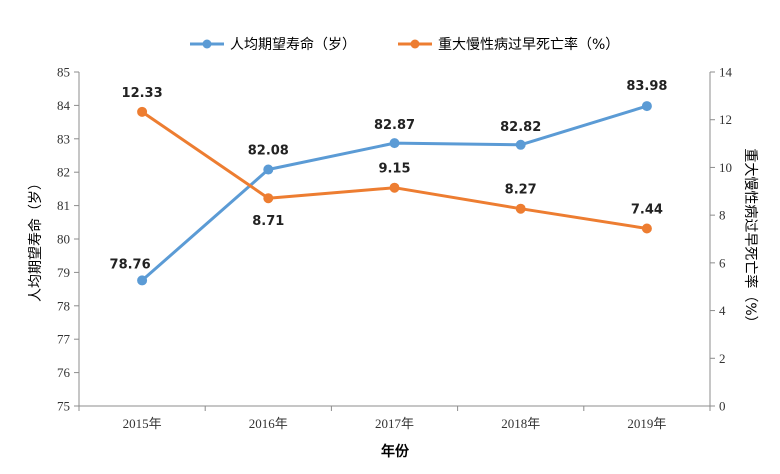 The height and width of the screenshot is (474, 780). Describe the element at coordinates (521, 190) in the screenshot. I see `data-label-mortality-rate: 8.27` at that location.